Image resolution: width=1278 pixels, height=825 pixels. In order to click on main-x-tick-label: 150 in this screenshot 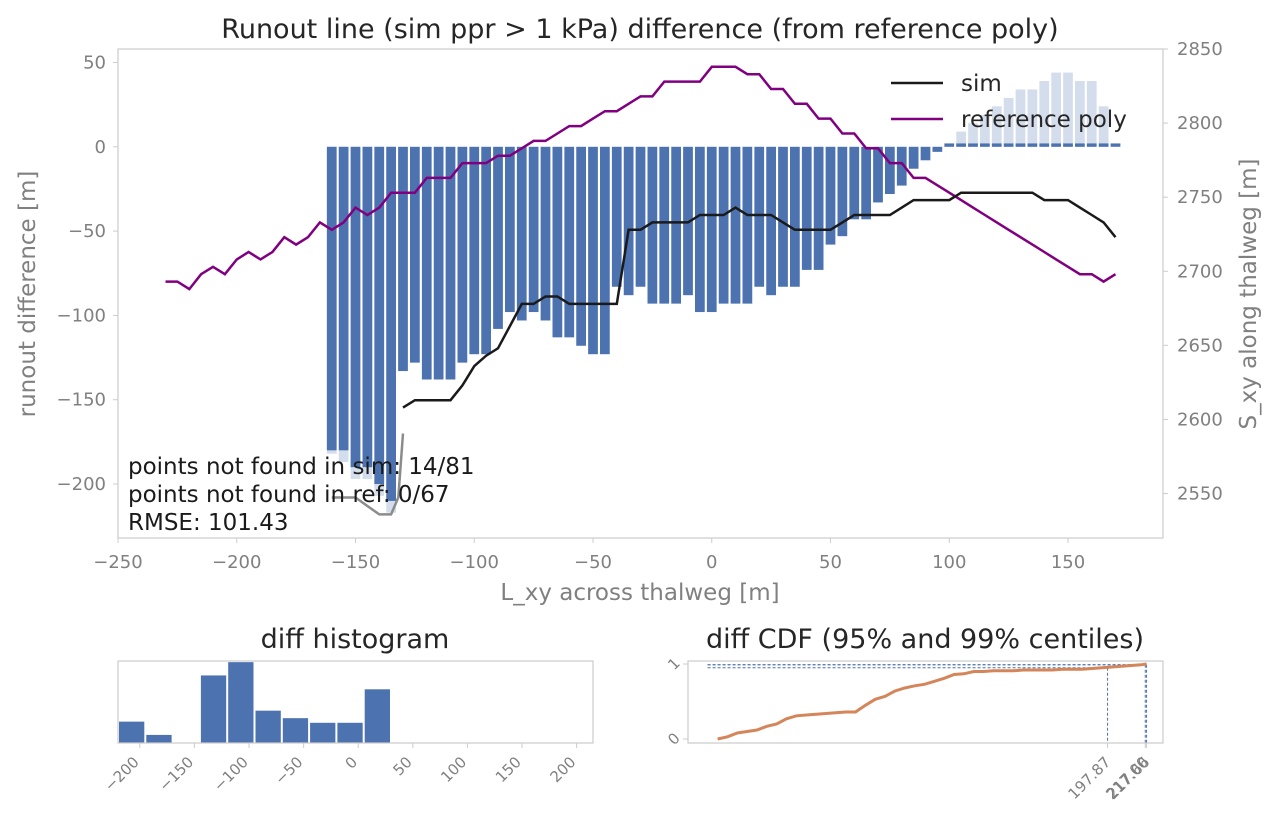, I will do `click(1068, 562)`.